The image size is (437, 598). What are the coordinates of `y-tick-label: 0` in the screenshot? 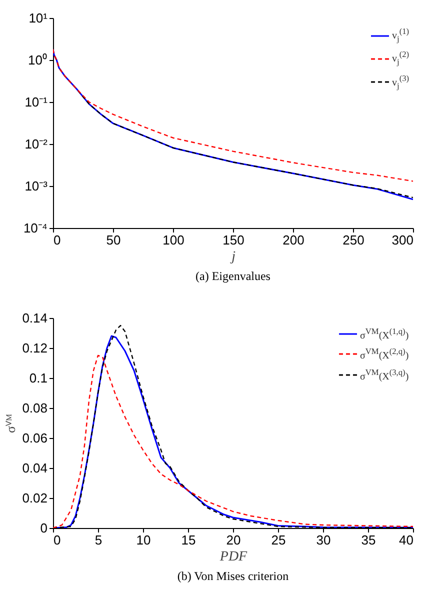 It's located at (44, 528).